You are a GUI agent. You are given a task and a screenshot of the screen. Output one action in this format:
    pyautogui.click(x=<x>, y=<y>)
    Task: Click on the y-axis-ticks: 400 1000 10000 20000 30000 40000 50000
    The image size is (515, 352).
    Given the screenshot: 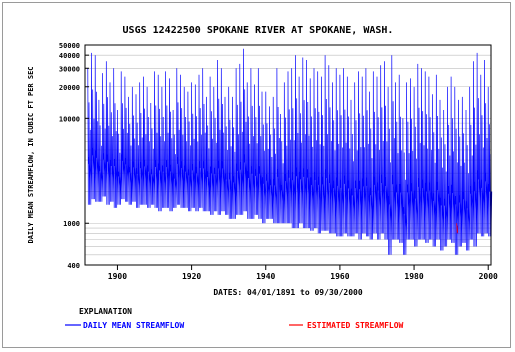 What is the action you would take?
    pyautogui.click(x=74, y=156)
    